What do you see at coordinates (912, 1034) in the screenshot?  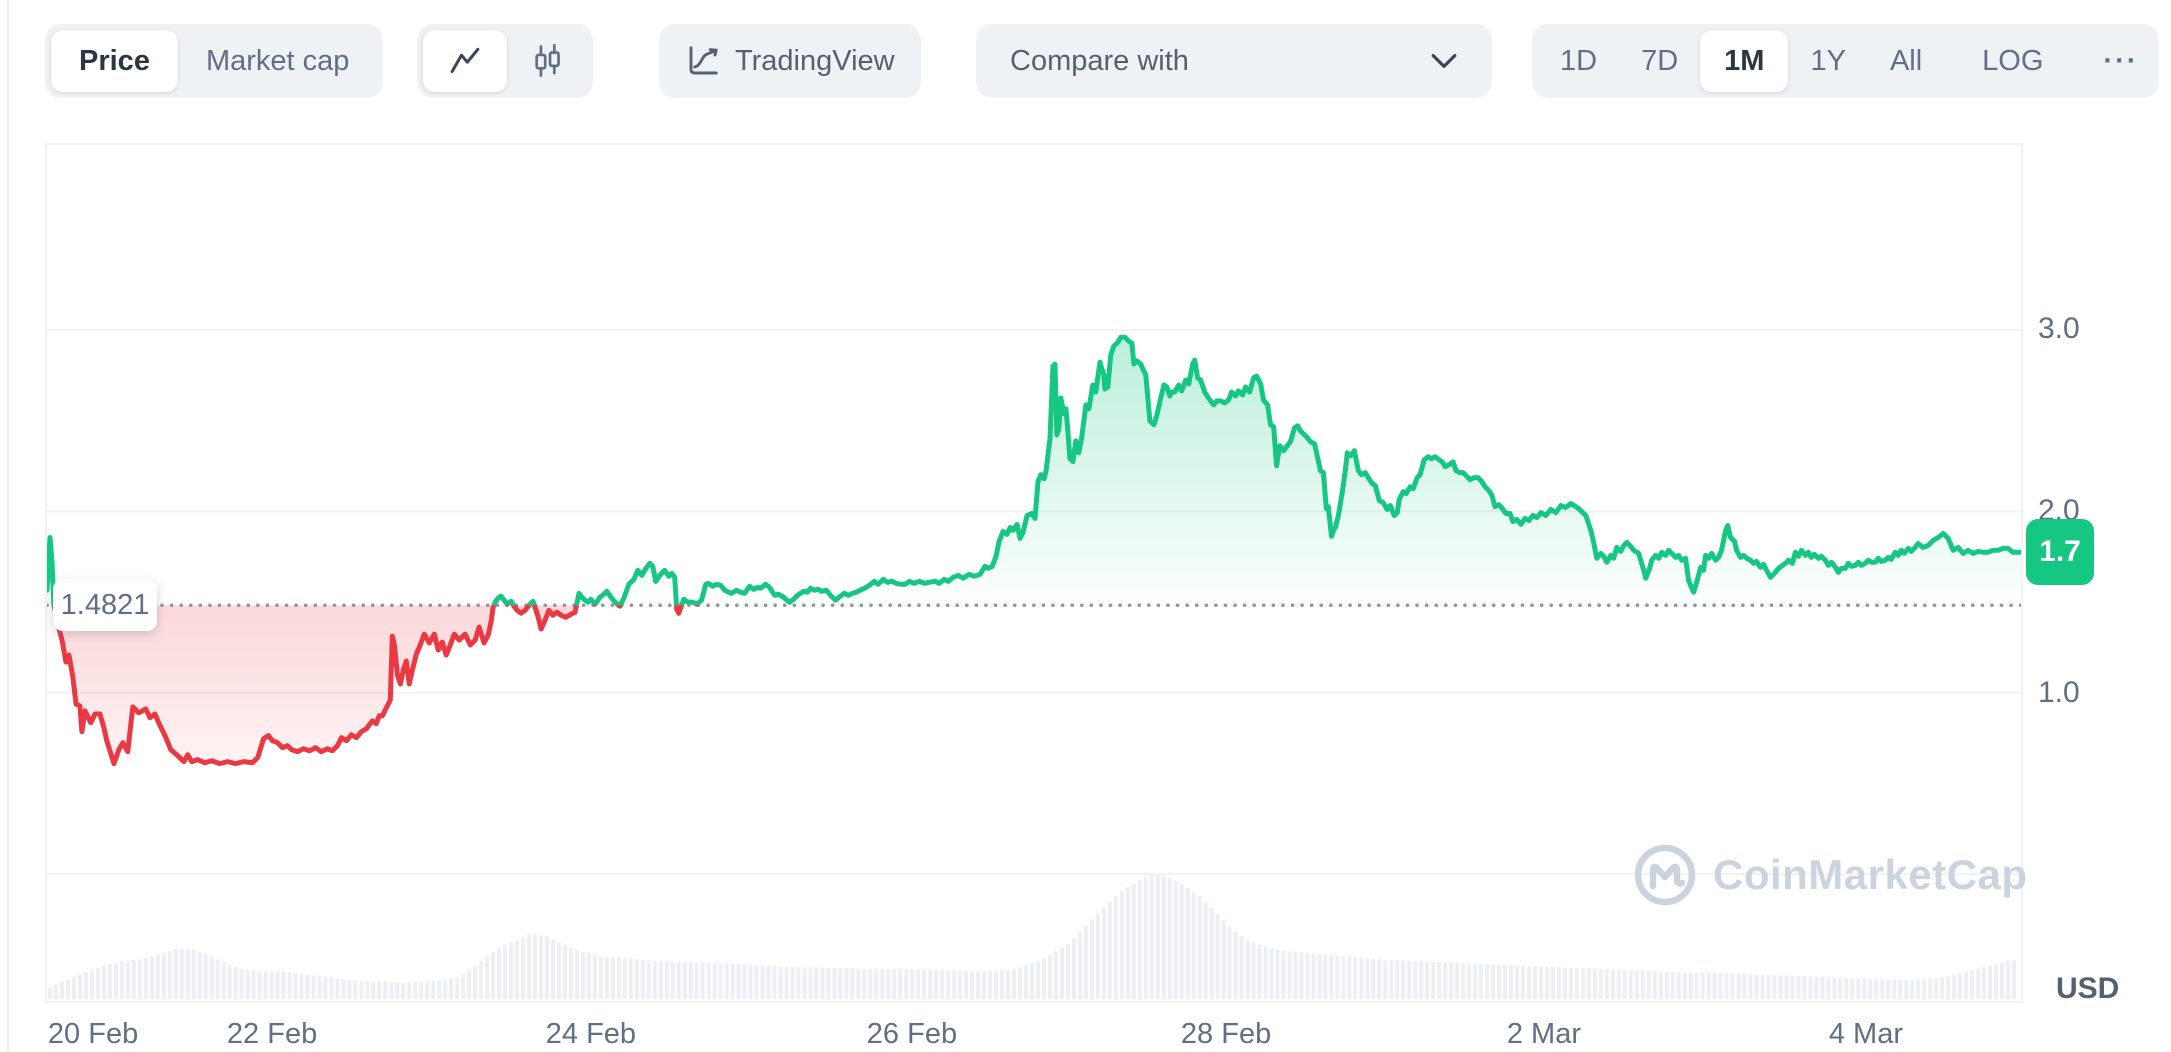 I see `x-axis-tick: 26 Feb` at bounding box center [912, 1034].